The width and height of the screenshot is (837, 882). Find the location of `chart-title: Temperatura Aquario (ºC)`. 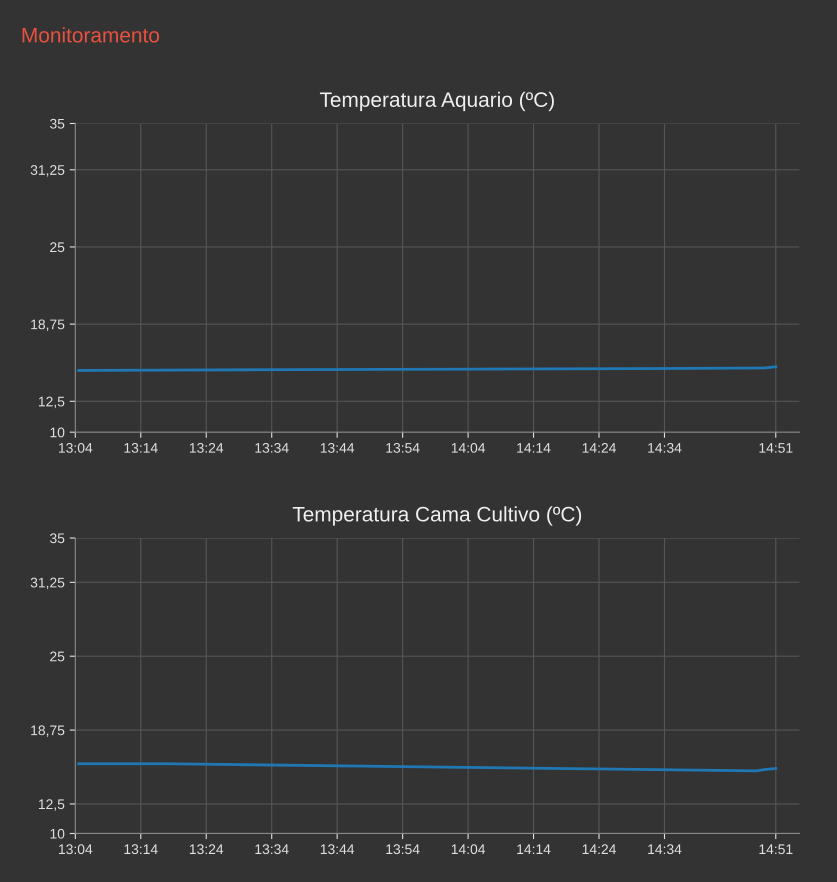

chart-title: Temperatura Aquario (ºC) is located at coordinates (437, 102).